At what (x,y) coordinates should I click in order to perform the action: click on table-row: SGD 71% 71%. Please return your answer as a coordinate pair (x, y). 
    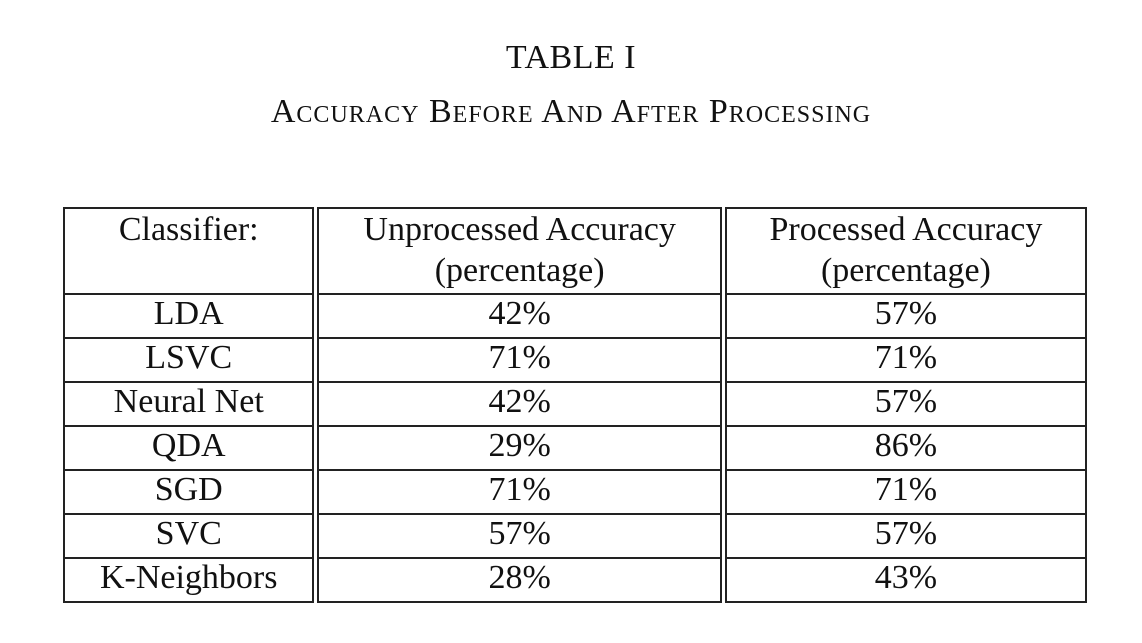
    Looking at the image, I should click on (575, 492).